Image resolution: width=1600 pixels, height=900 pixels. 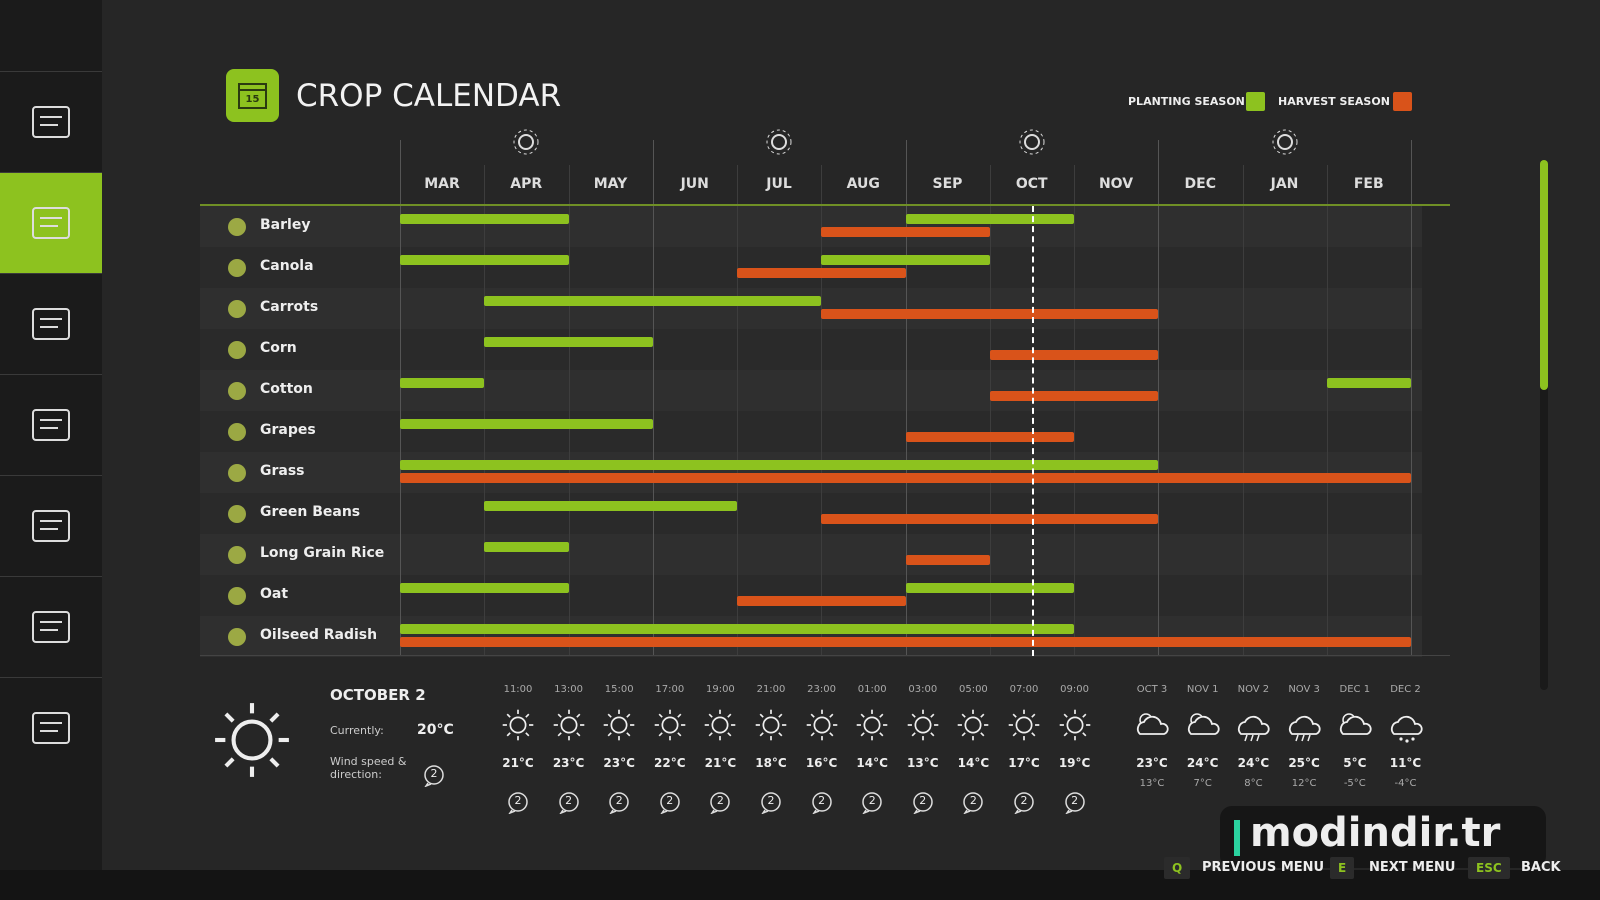 What do you see at coordinates (526, 184) in the screenshot?
I see `month-label: APR` at bounding box center [526, 184].